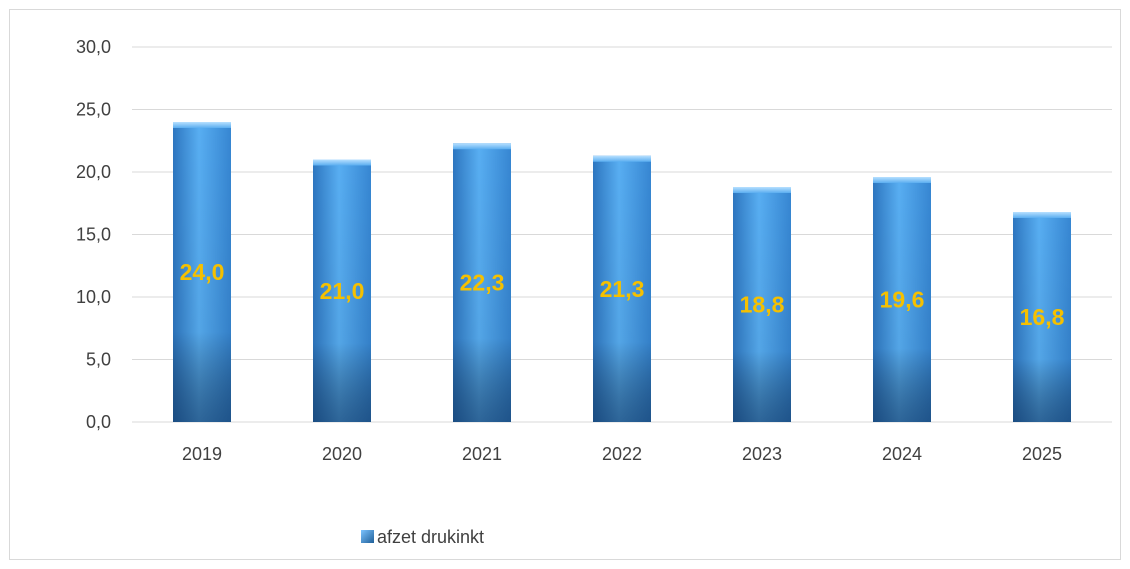 The height and width of the screenshot is (569, 1130). Describe the element at coordinates (93, 297) in the screenshot. I see `y-tick-label: 10,0` at that location.